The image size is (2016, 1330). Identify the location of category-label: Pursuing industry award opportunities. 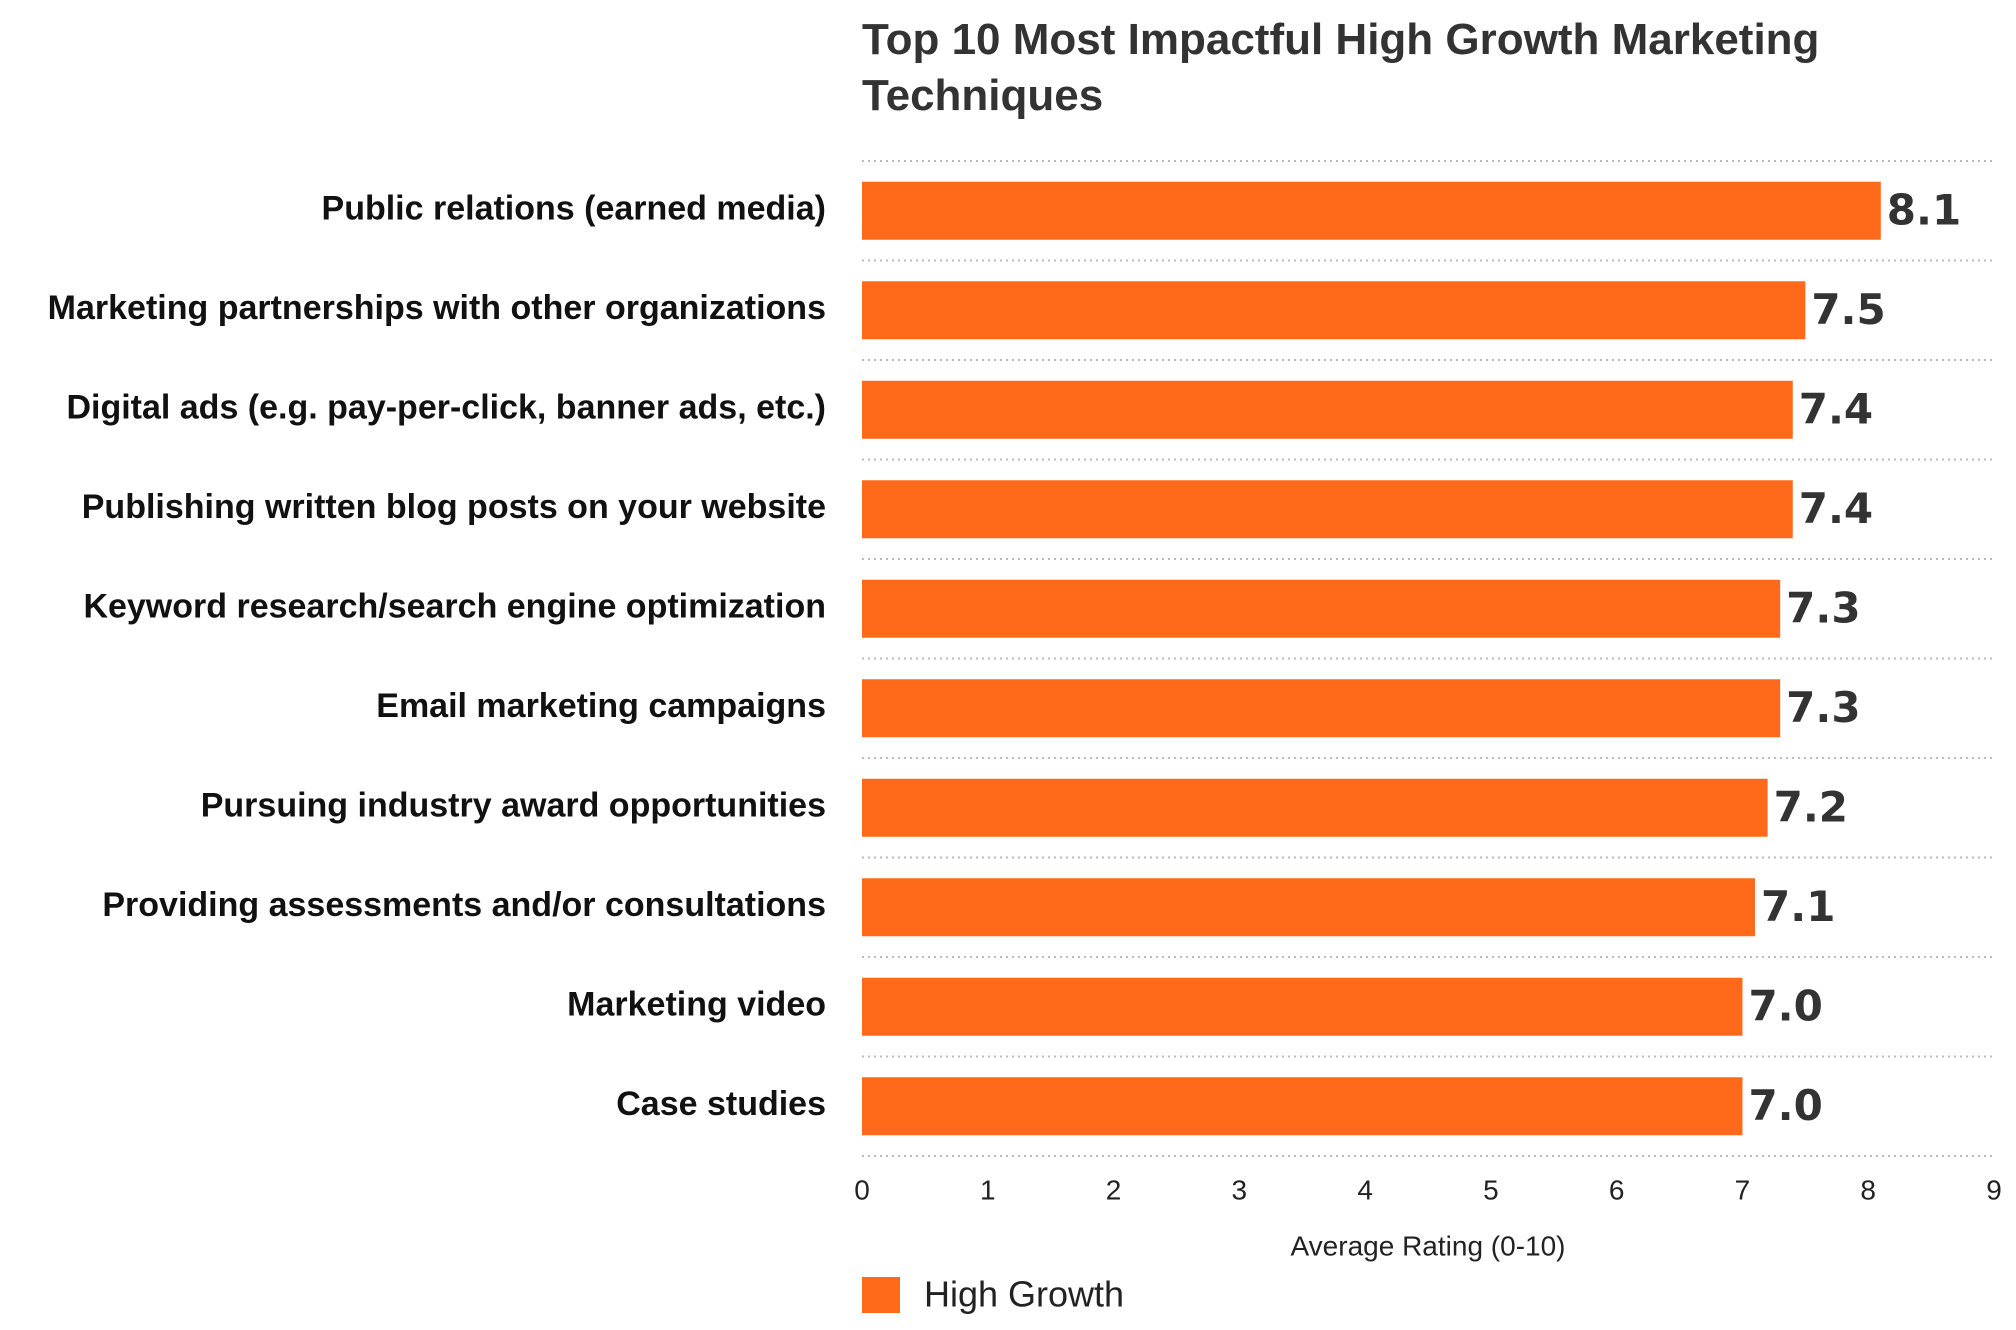
(513, 806).